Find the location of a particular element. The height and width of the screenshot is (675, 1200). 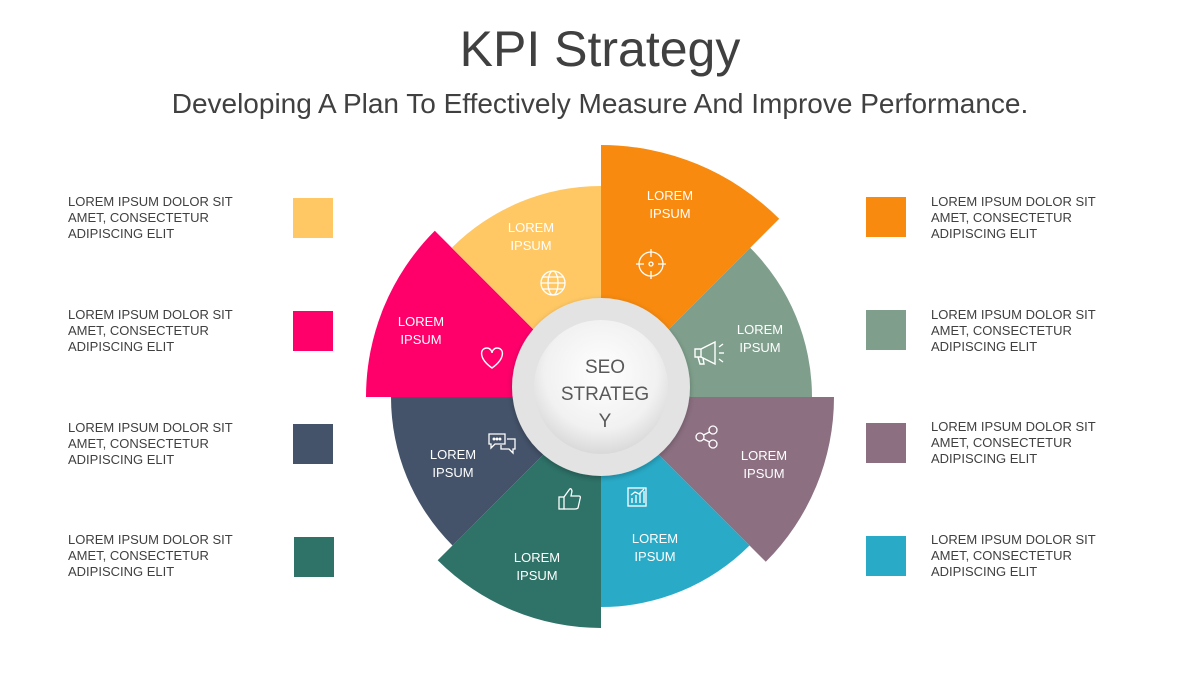

segment-yellow-label-1: LOREM is located at coordinates (531, 227).